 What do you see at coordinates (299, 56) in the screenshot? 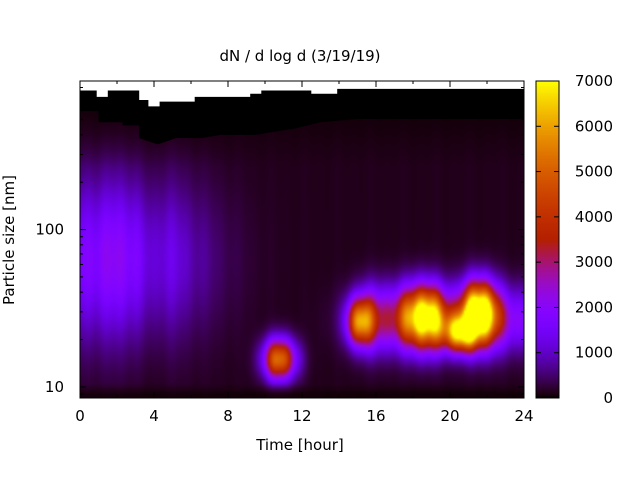
I see `chart-title: dN / d log d (3/19/19)` at bounding box center [299, 56].